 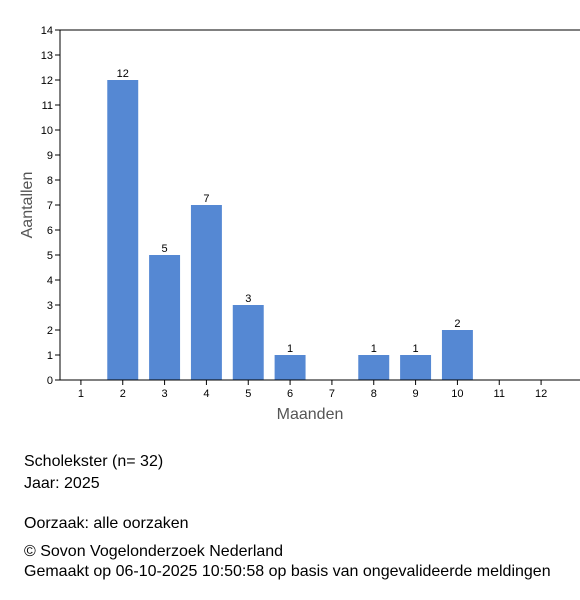 What do you see at coordinates (123, 74) in the screenshot?
I see `data-label: 12` at bounding box center [123, 74].